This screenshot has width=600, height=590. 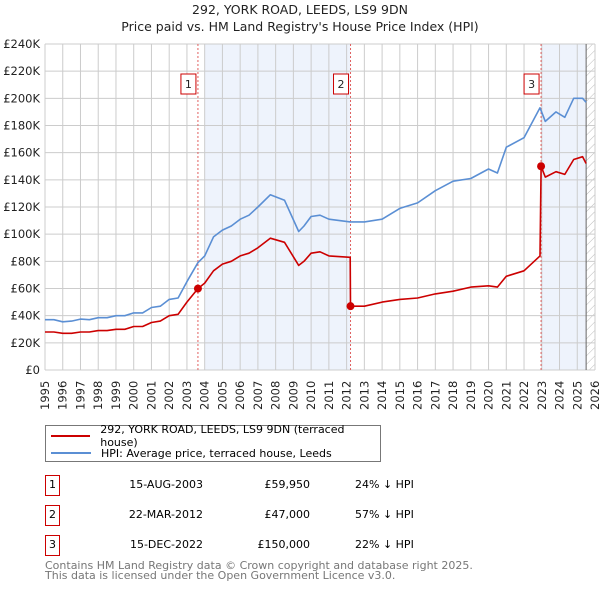 I want to click on y-tick-label: £220K, so click(x=21, y=71).